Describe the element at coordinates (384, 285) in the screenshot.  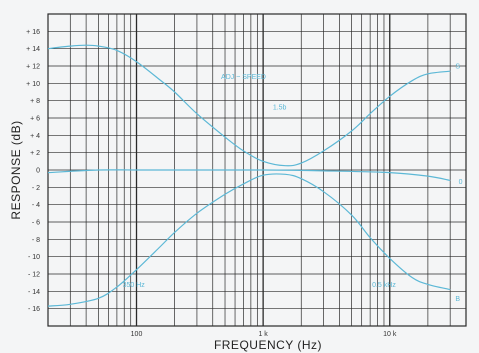
I see `curve-annotation: 0.5 kHz` at that location.